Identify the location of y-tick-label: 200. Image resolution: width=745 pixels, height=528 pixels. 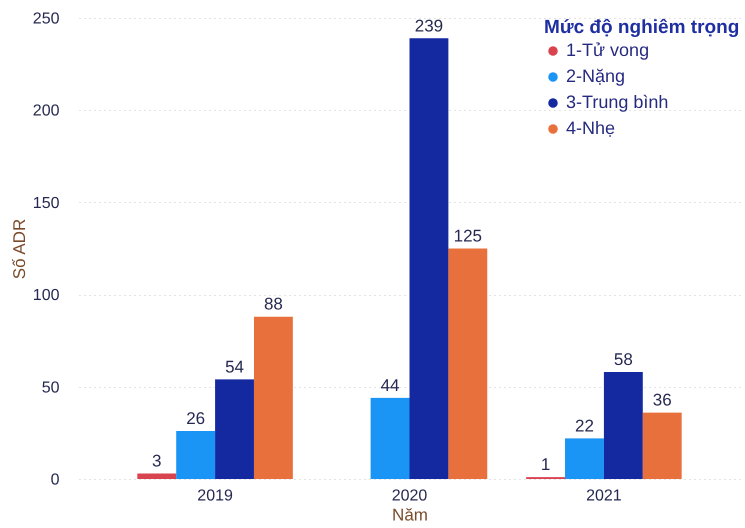
(46, 111).